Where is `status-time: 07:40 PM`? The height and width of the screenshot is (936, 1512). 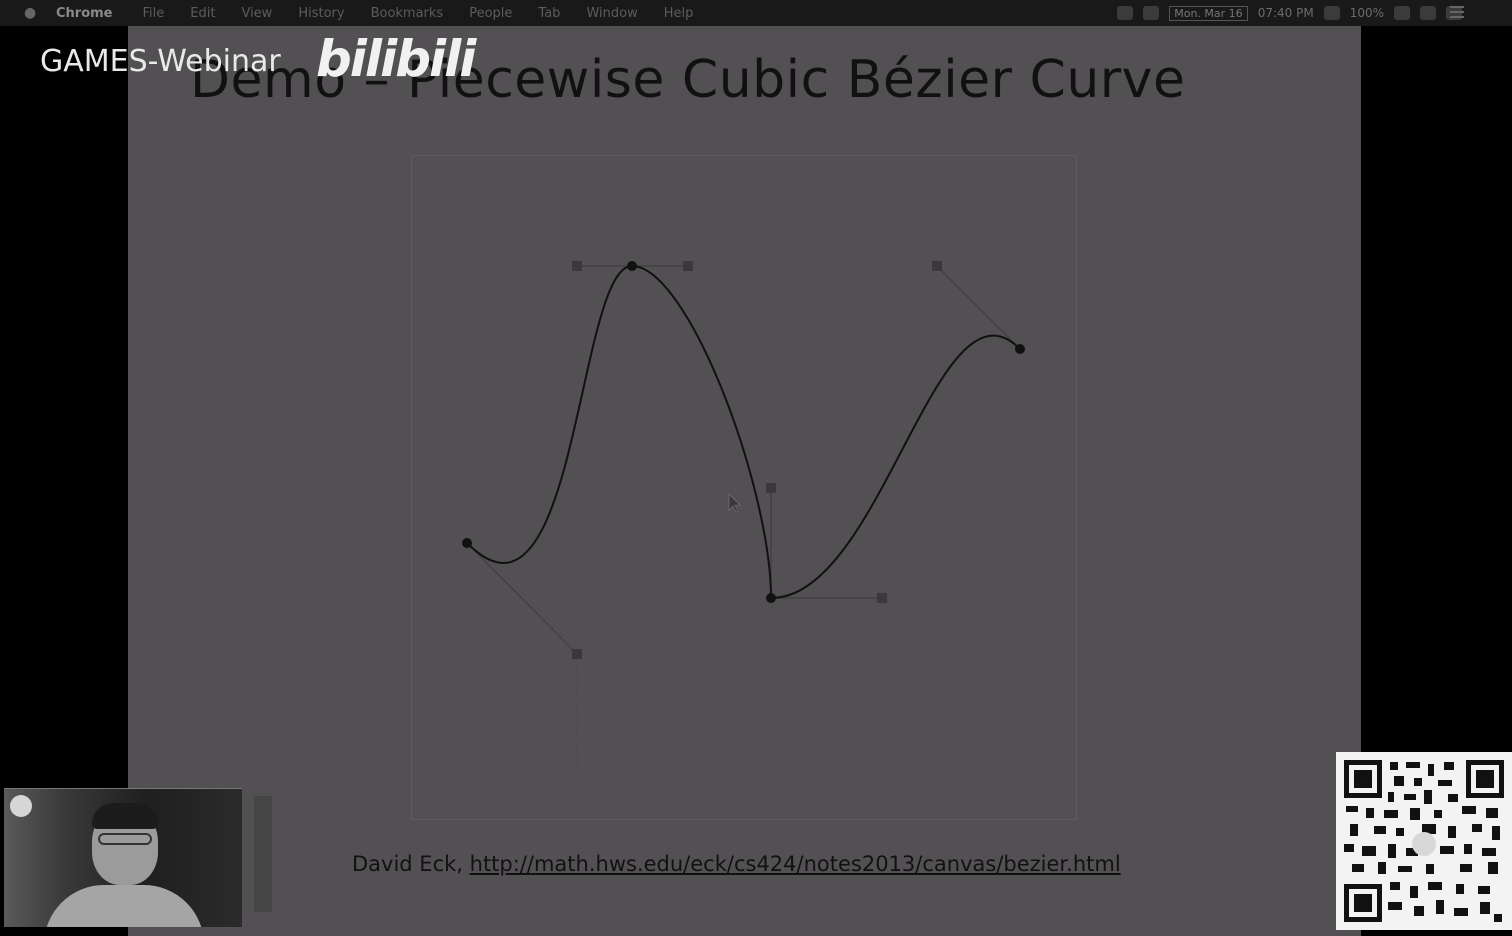
status-time: 07:40 PM is located at coordinates (1285, 13).